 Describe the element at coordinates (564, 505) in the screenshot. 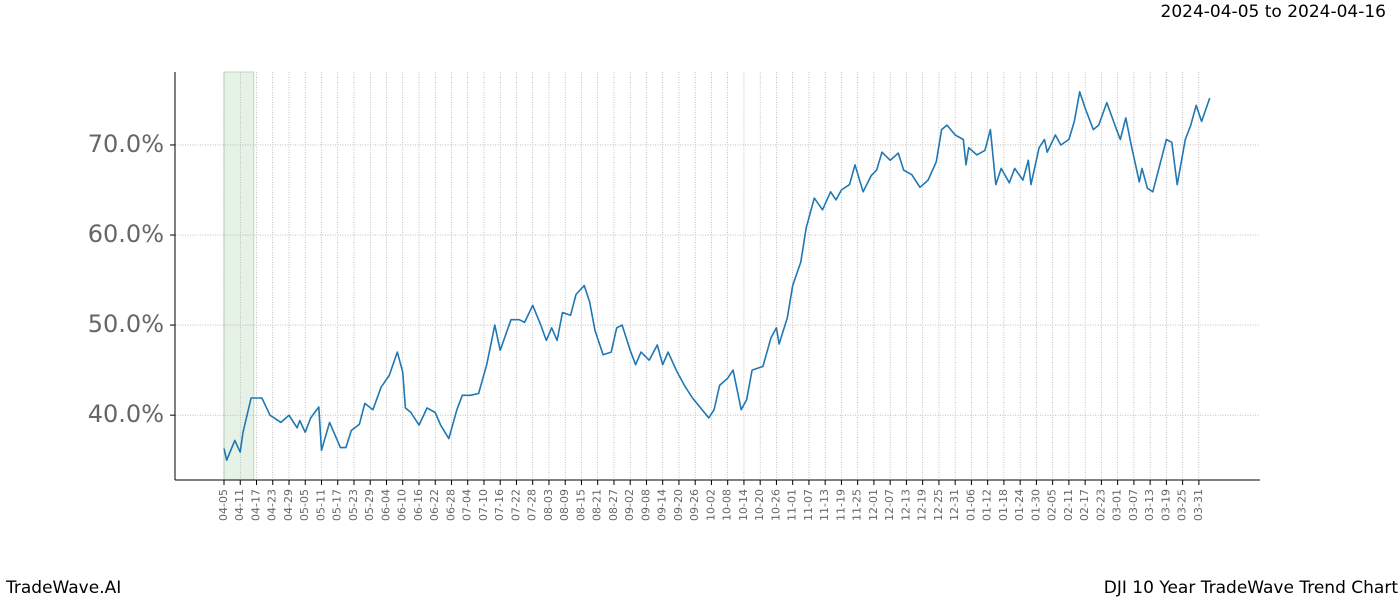

I see `x-tick-label: 08-09` at that location.